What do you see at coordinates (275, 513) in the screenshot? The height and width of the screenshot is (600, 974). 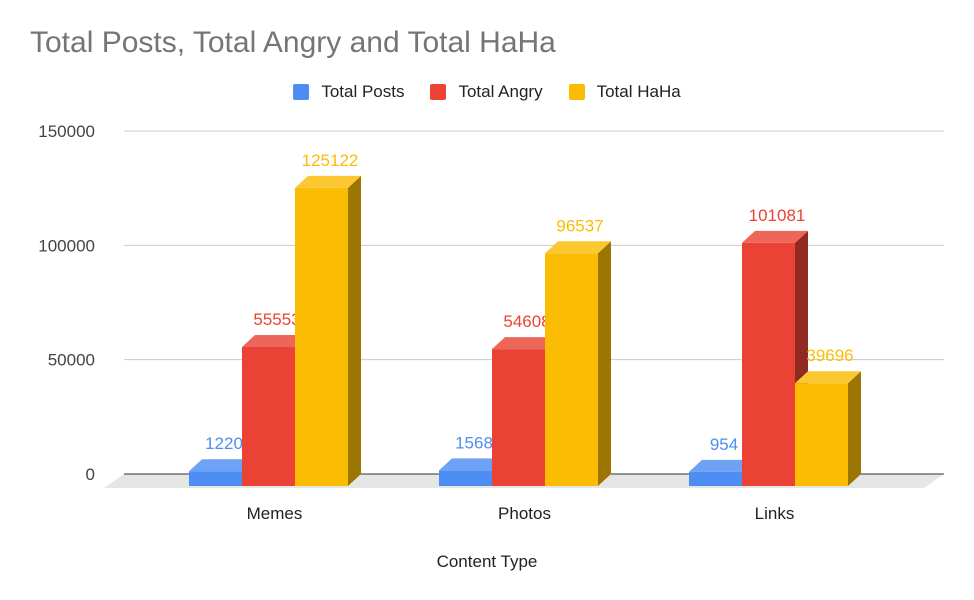 I see `x-tick-label: Memes` at bounding box center [275, 513].